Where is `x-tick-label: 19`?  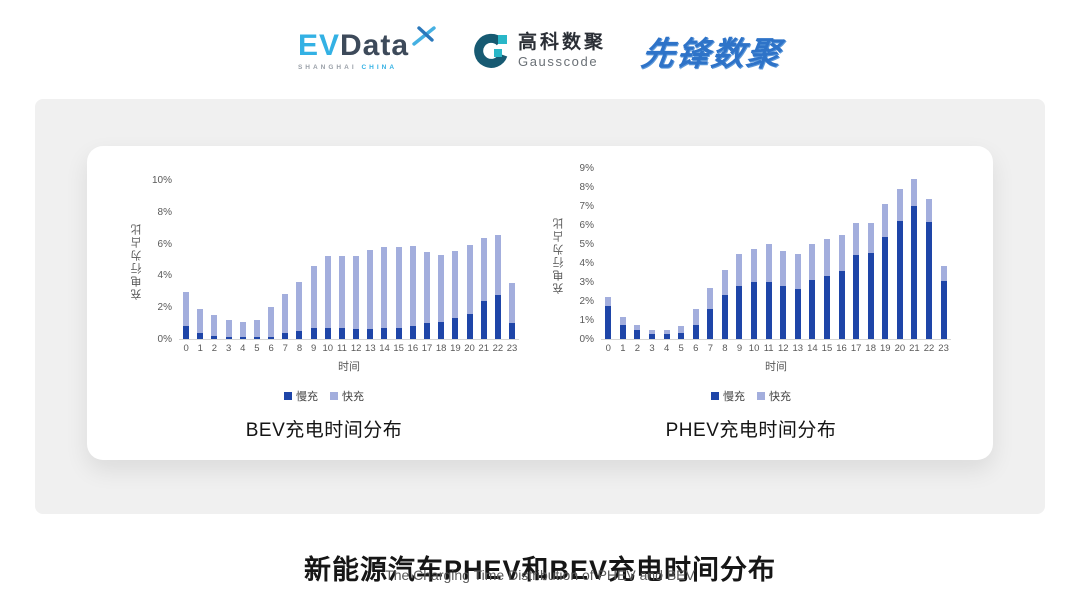 x-tick-label: 19 is located at coordinates (885, 348).